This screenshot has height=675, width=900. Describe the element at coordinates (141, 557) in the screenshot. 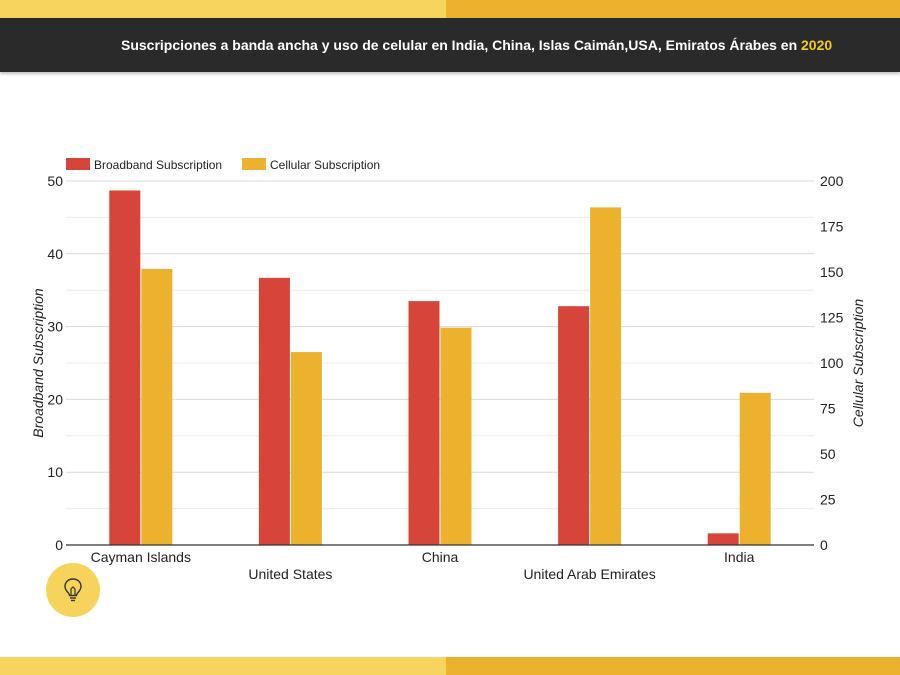

I see `x-tick-label: Cayman Islands` at that location.